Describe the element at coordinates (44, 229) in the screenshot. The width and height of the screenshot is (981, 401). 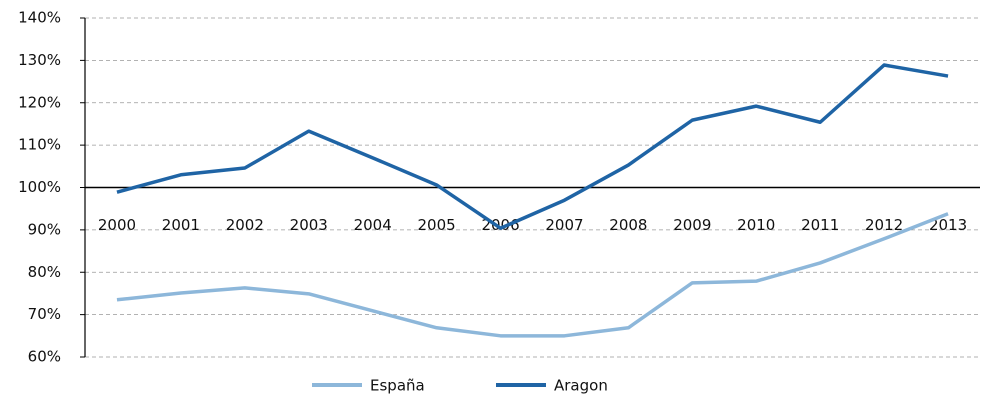
I see `y-tick-label: 90%` at that location.